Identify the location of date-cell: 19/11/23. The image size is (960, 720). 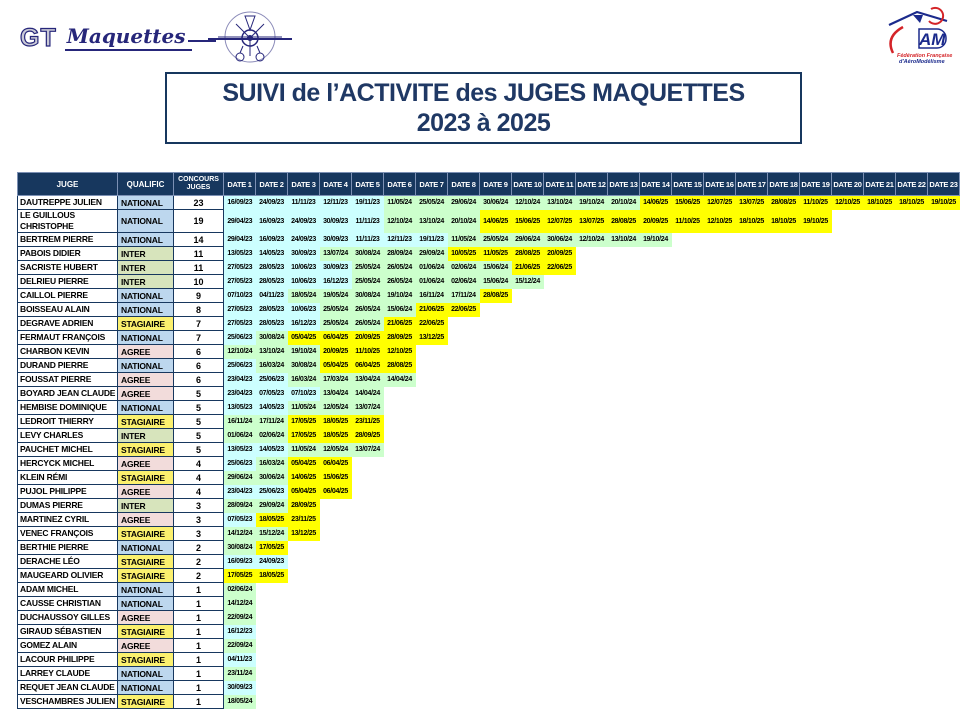
(367, 202).